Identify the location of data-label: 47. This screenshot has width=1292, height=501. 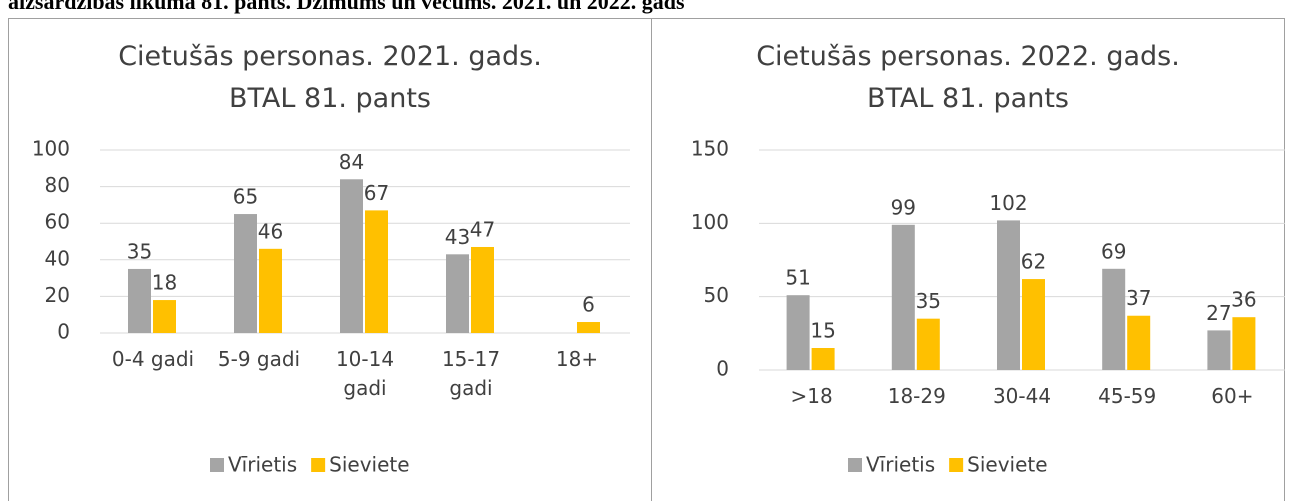
(482, 229).